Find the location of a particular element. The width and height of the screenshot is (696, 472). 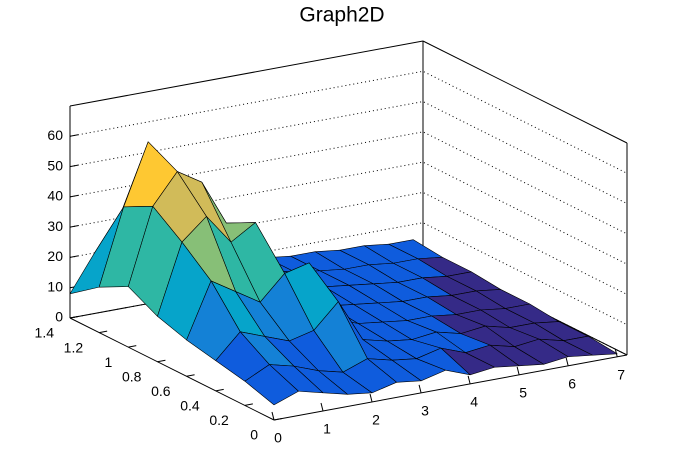

y-tick-label: 0.8 is located at coordinates (132, 376).